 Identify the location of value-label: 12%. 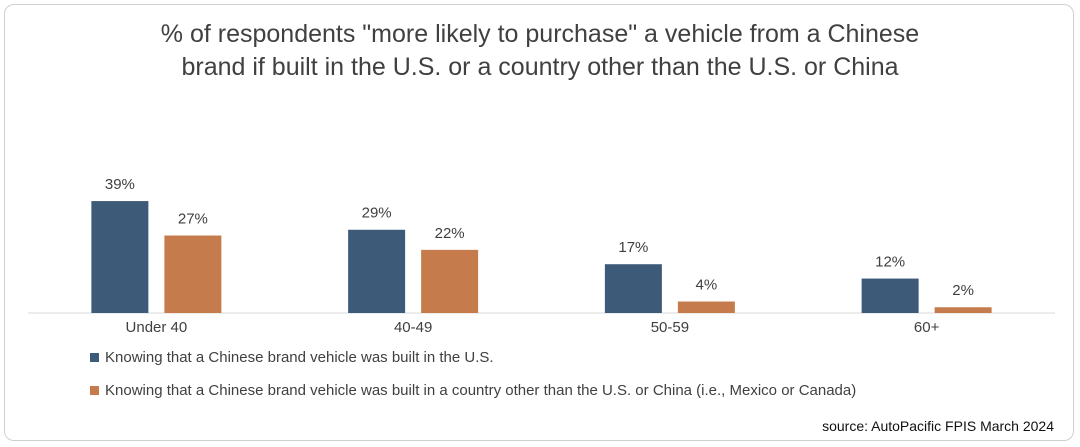
(890, 262).